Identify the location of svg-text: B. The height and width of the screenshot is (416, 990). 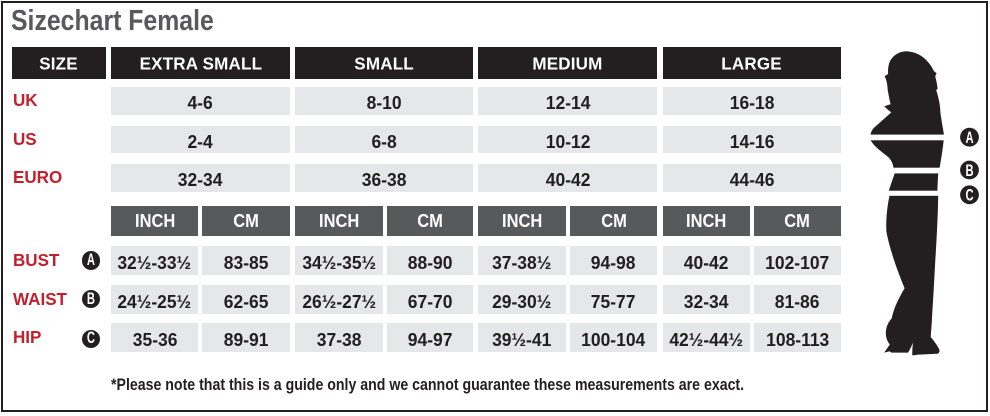
(969, 170).